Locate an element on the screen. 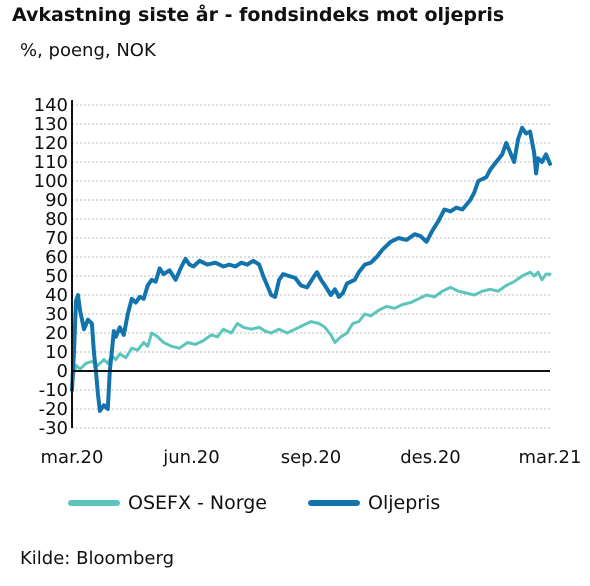 The width and height of the screenshot is (590, 586). y-tick-label: 30 is located at coordinates (56, 314).